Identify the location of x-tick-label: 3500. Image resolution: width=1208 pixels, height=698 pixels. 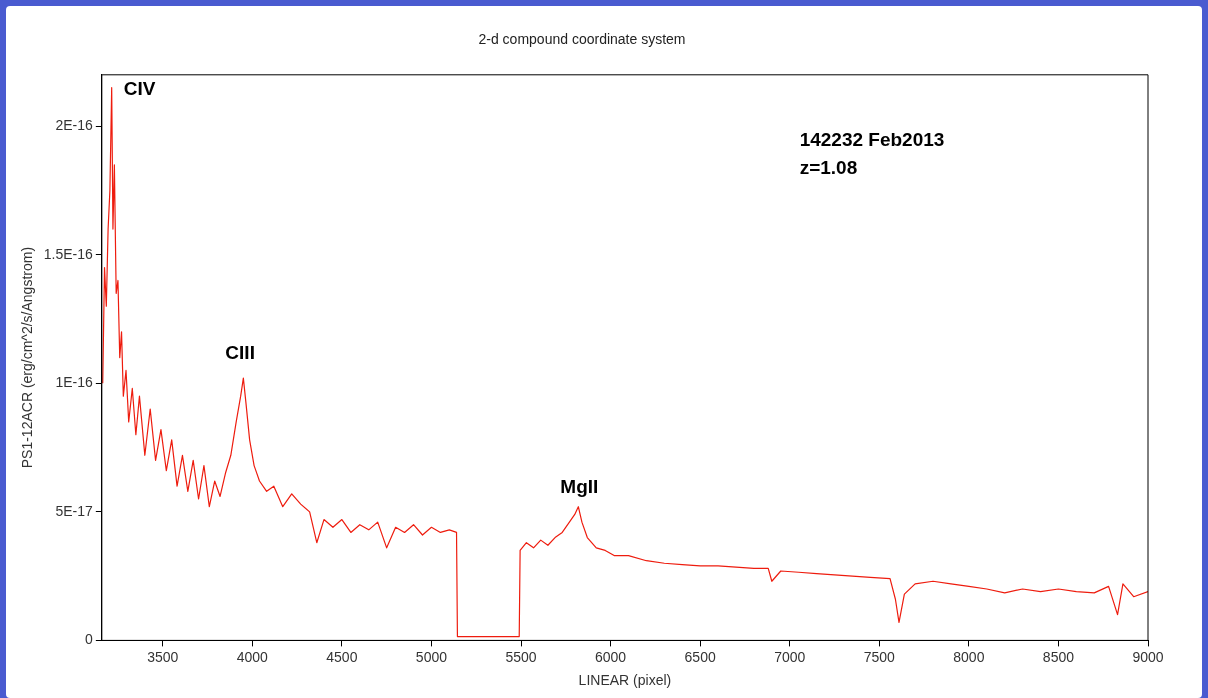
(163, 656).